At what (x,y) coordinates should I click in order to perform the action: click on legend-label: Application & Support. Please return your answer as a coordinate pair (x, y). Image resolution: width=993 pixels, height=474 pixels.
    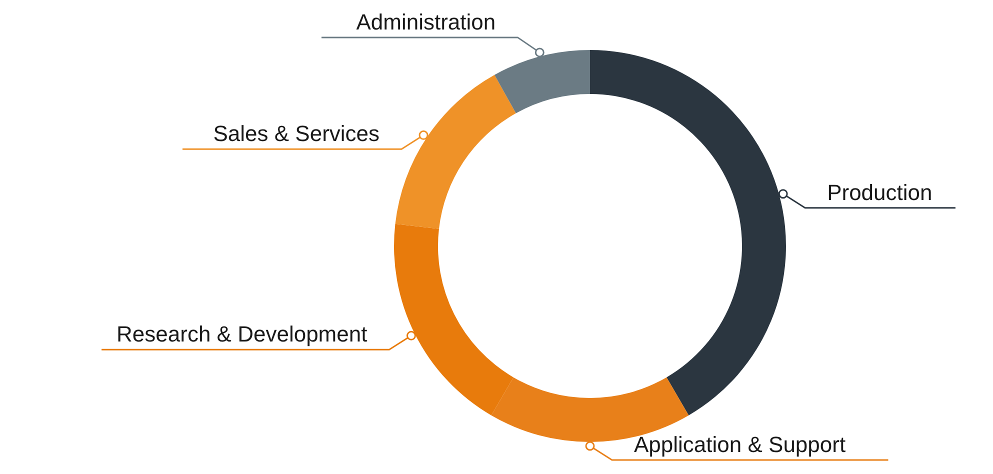
    Looking at the image, I should click on (740, 444).